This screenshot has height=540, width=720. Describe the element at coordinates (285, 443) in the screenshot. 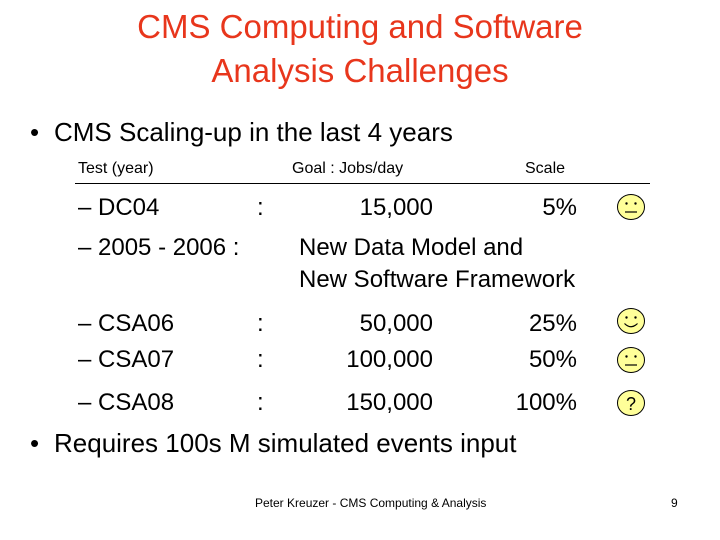

I see `bullet-simulated-text: Requires 100s M simulated events input` at that location.